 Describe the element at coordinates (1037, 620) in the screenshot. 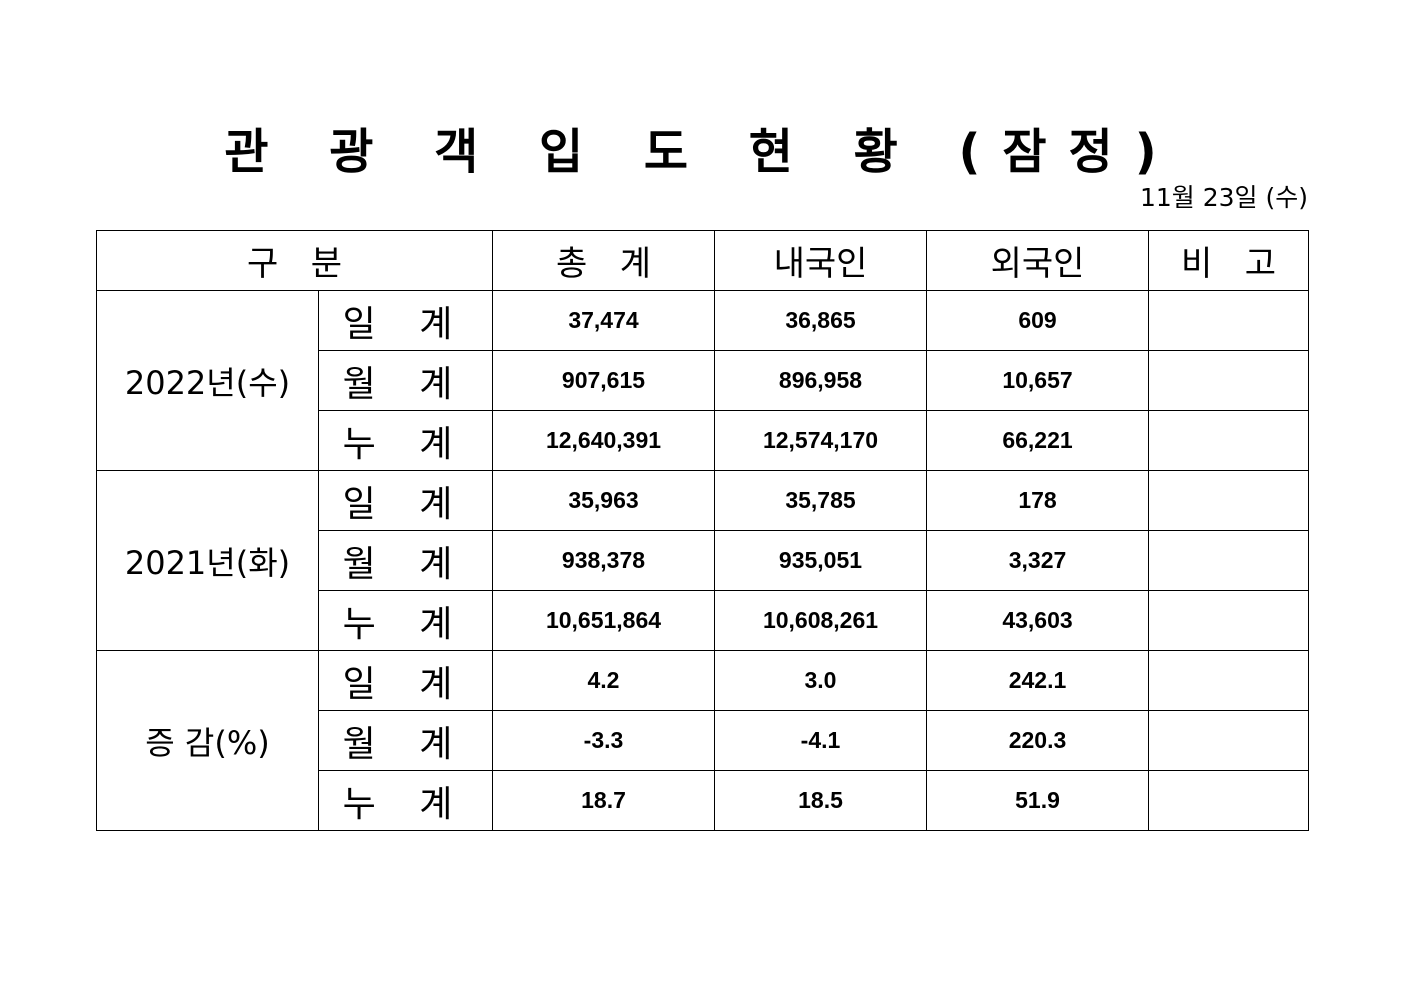

I see `cell-foreign: 43,603` at that location.